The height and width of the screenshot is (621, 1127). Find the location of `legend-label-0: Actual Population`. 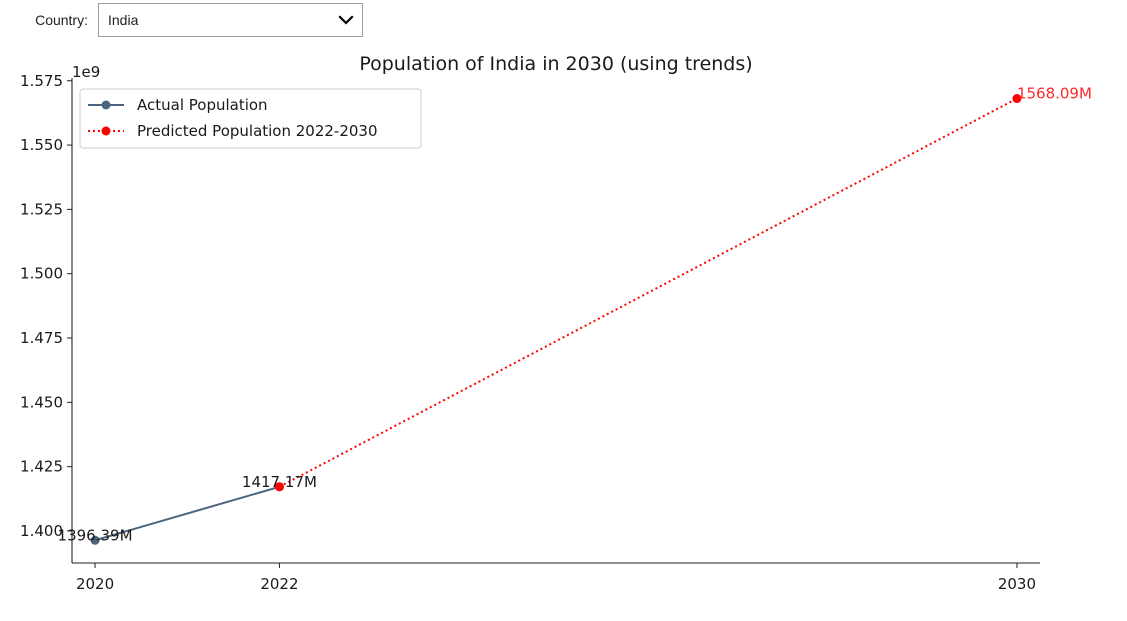

legend-label-0: Actual Population is located at coordinates (202, 105).